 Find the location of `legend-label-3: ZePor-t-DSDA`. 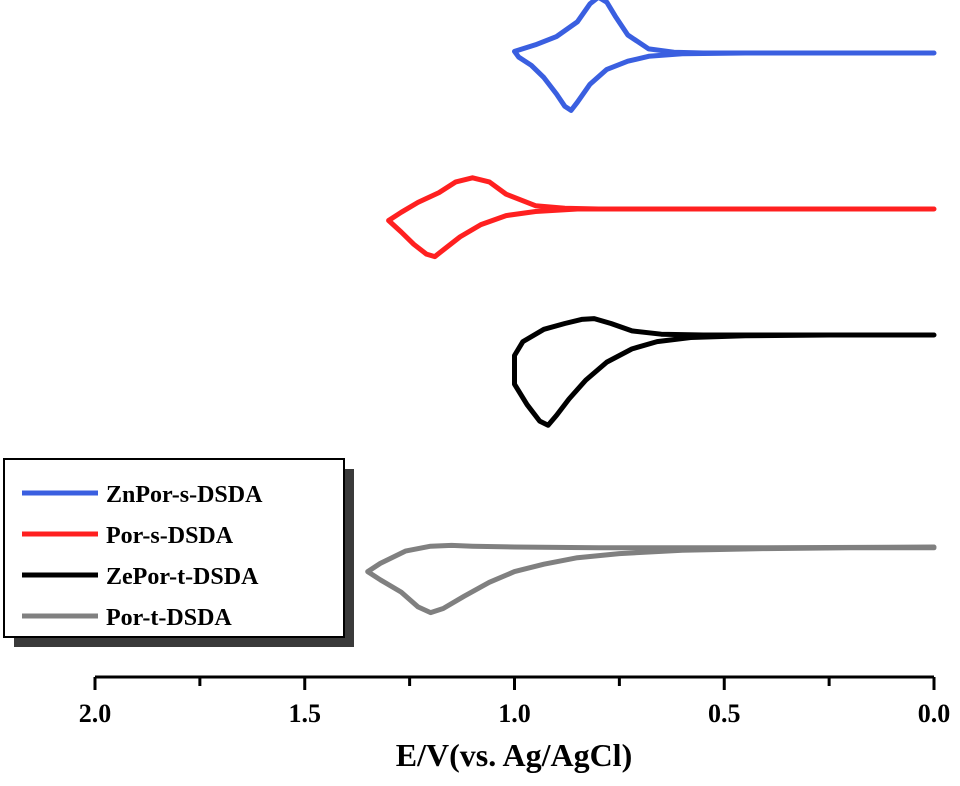

legend-label-3: ZePor-t-DSDA is located at coordinates (182, 577).